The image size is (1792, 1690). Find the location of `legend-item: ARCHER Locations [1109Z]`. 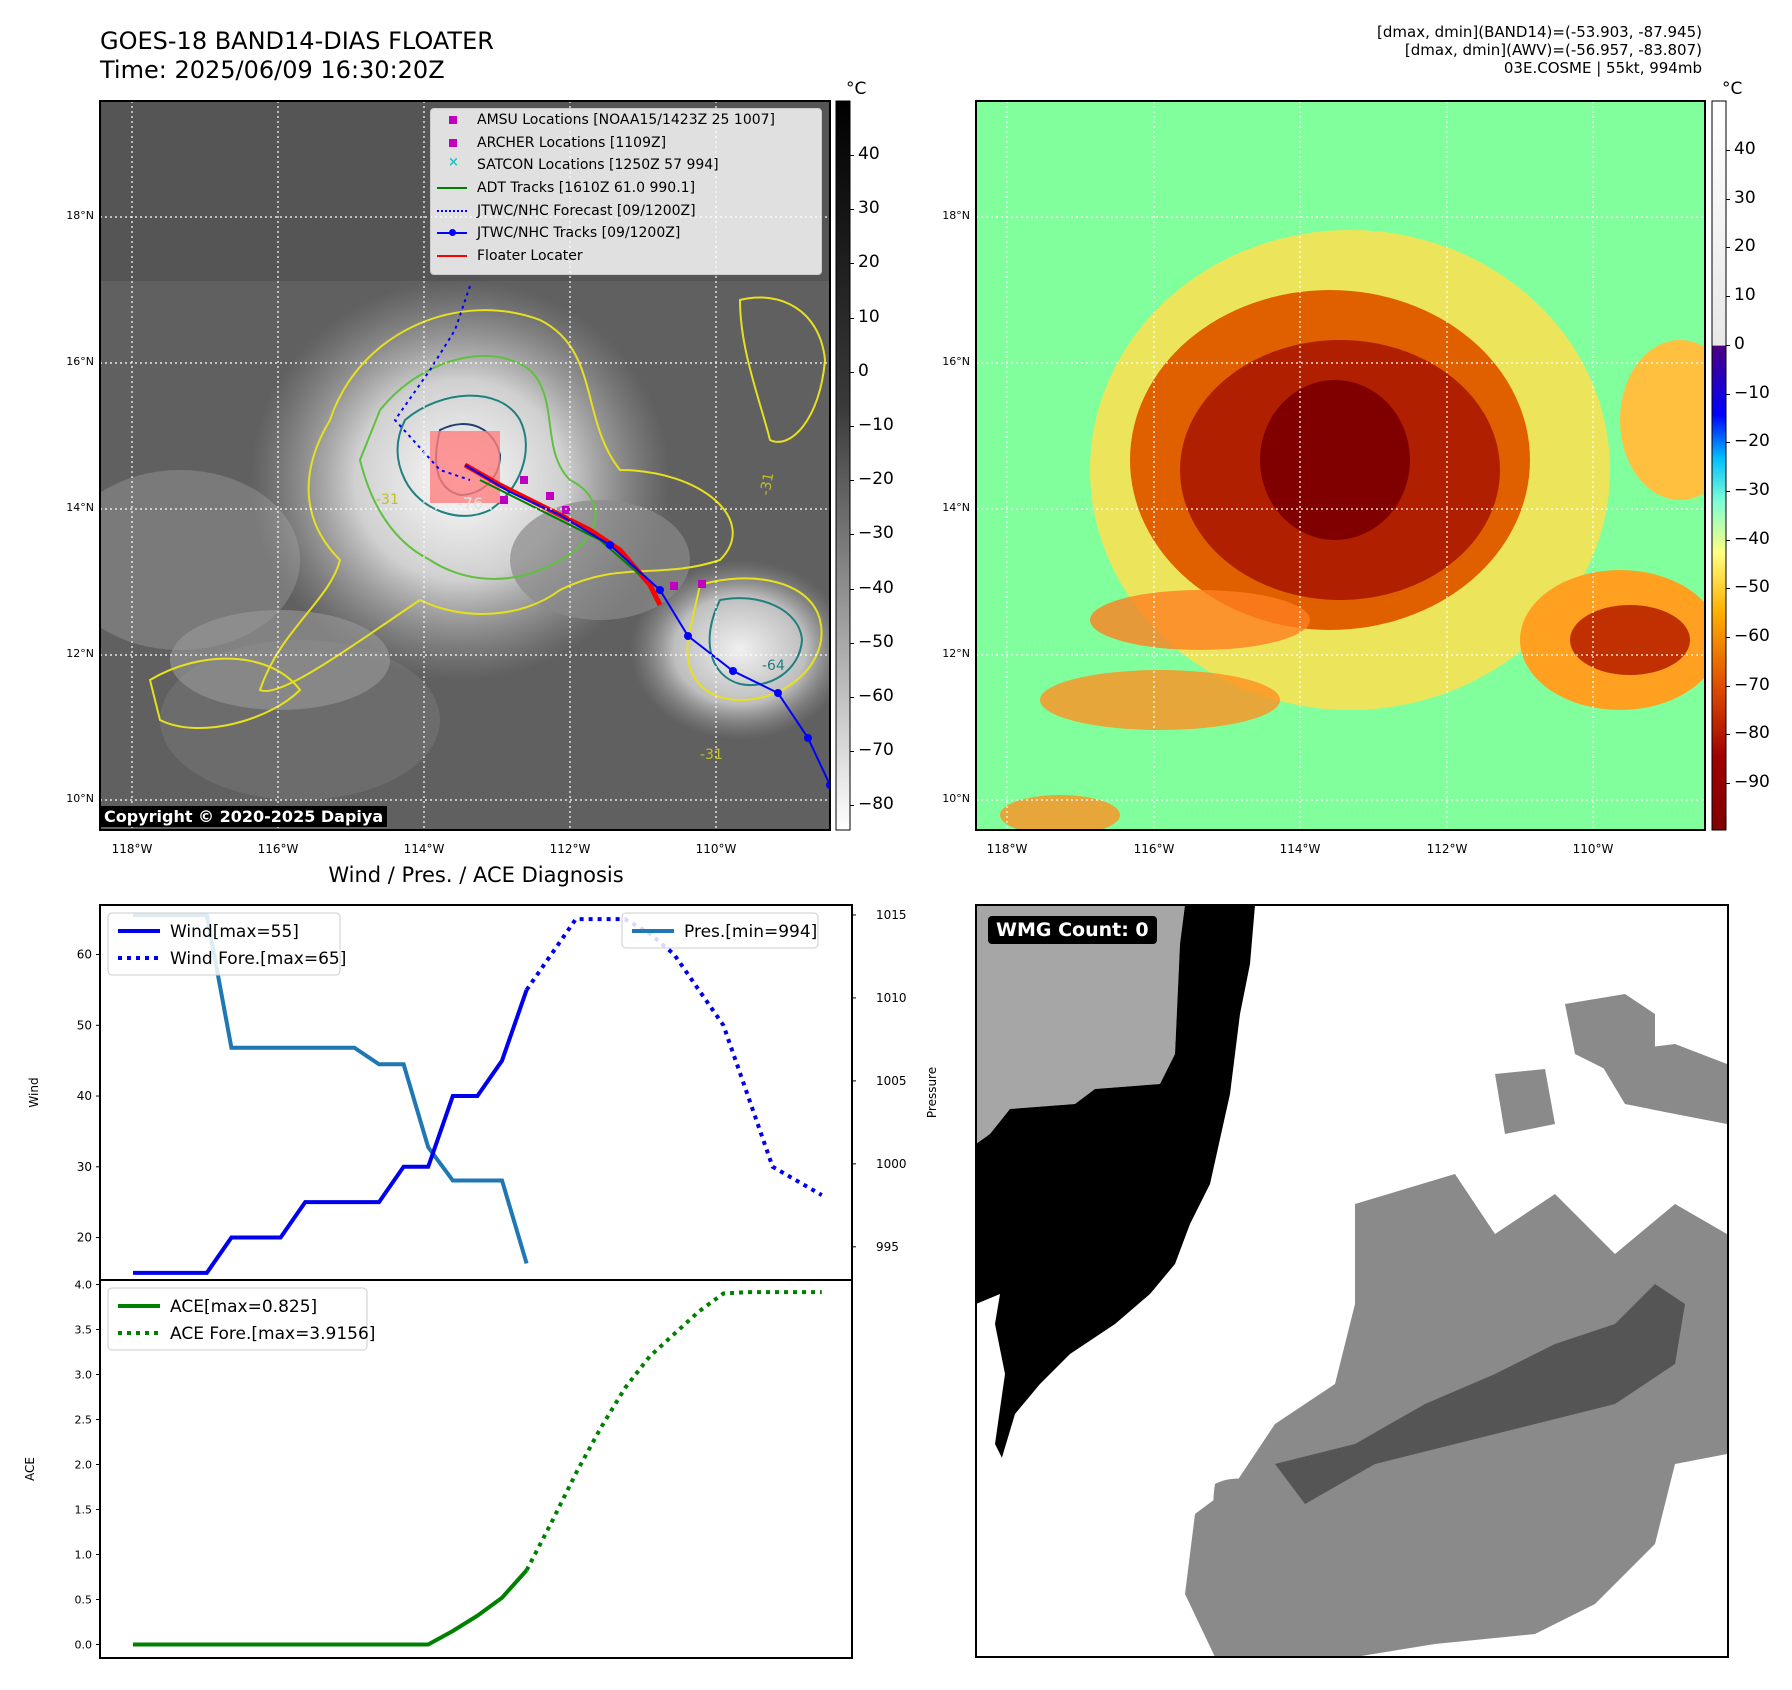

legend-item: ARCHER Locations [1109Z] is located at coordinates (626, 143).